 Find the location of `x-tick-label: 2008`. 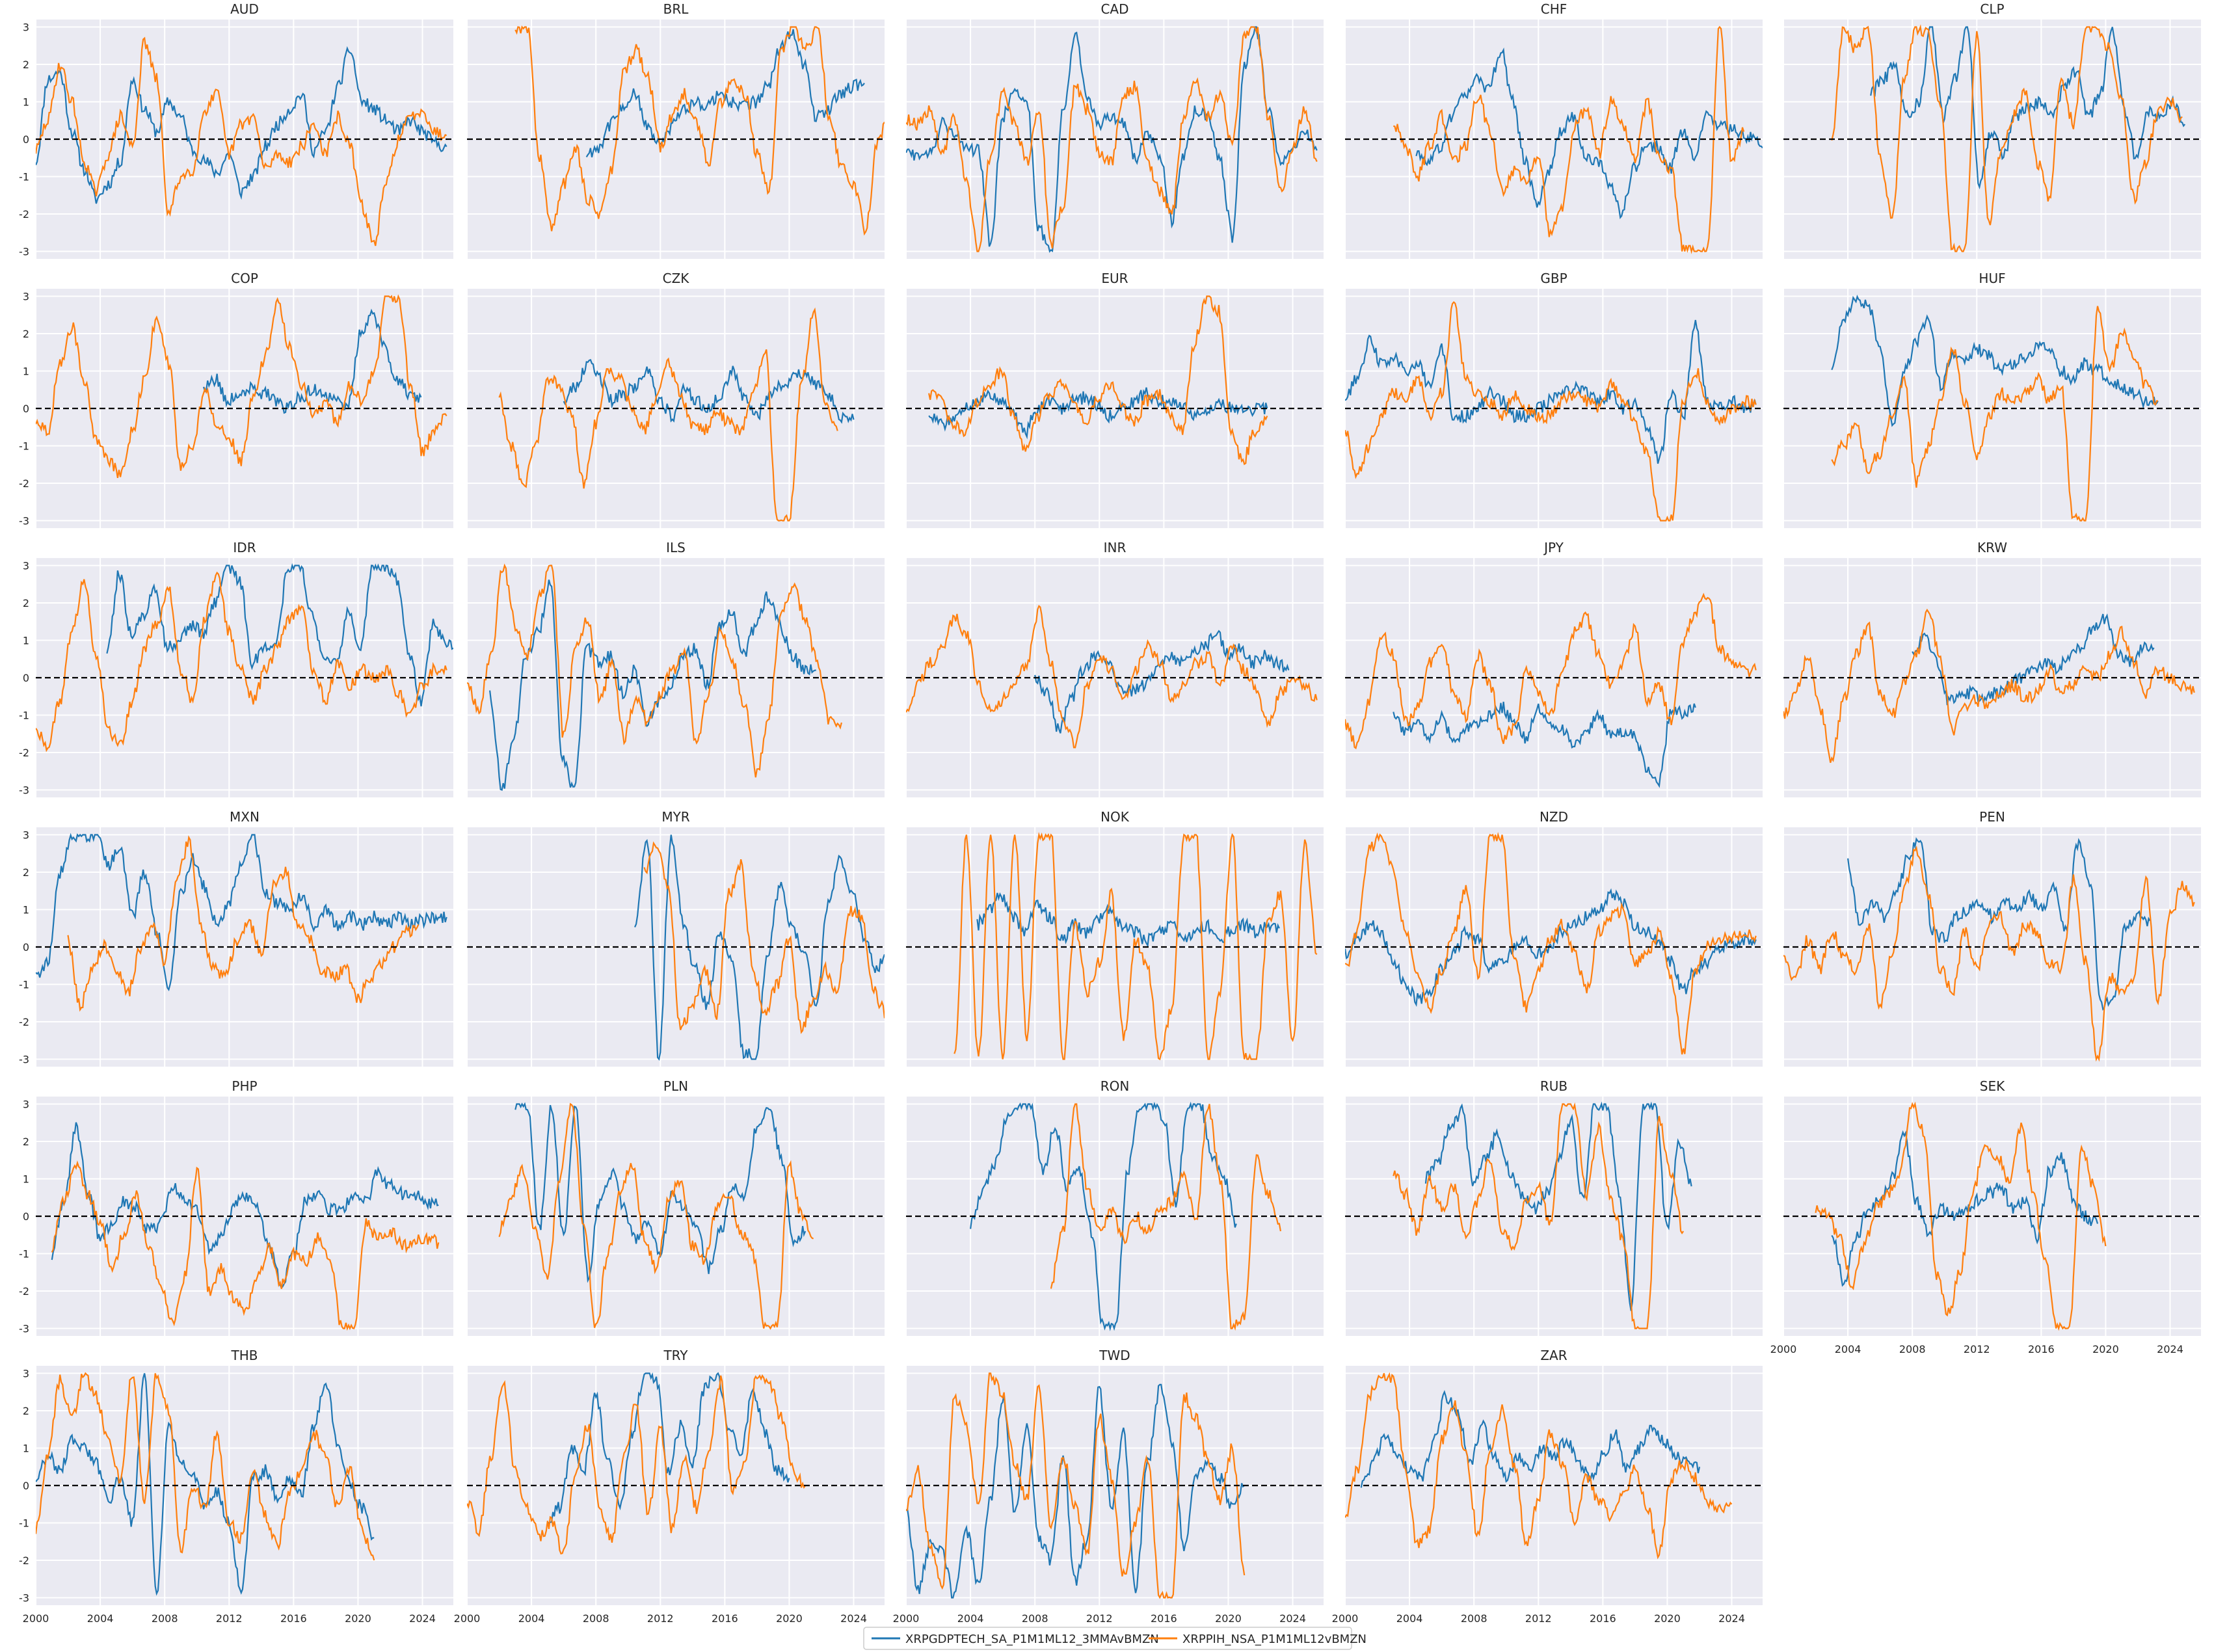

x-tick-label: 2008 is located at coordinates (596, 1618).